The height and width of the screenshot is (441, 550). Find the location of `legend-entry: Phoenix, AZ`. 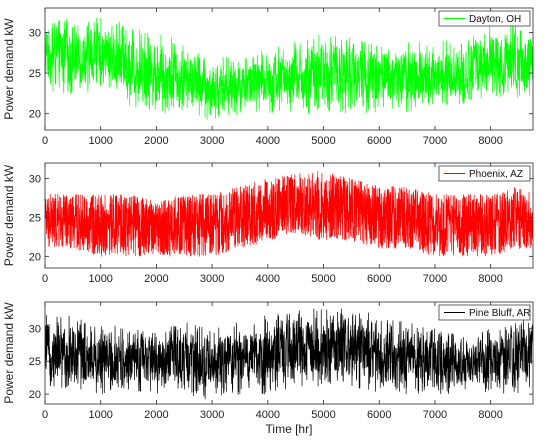

legend-entry: Phoenix, AZ is located at coordinates (496, 174).